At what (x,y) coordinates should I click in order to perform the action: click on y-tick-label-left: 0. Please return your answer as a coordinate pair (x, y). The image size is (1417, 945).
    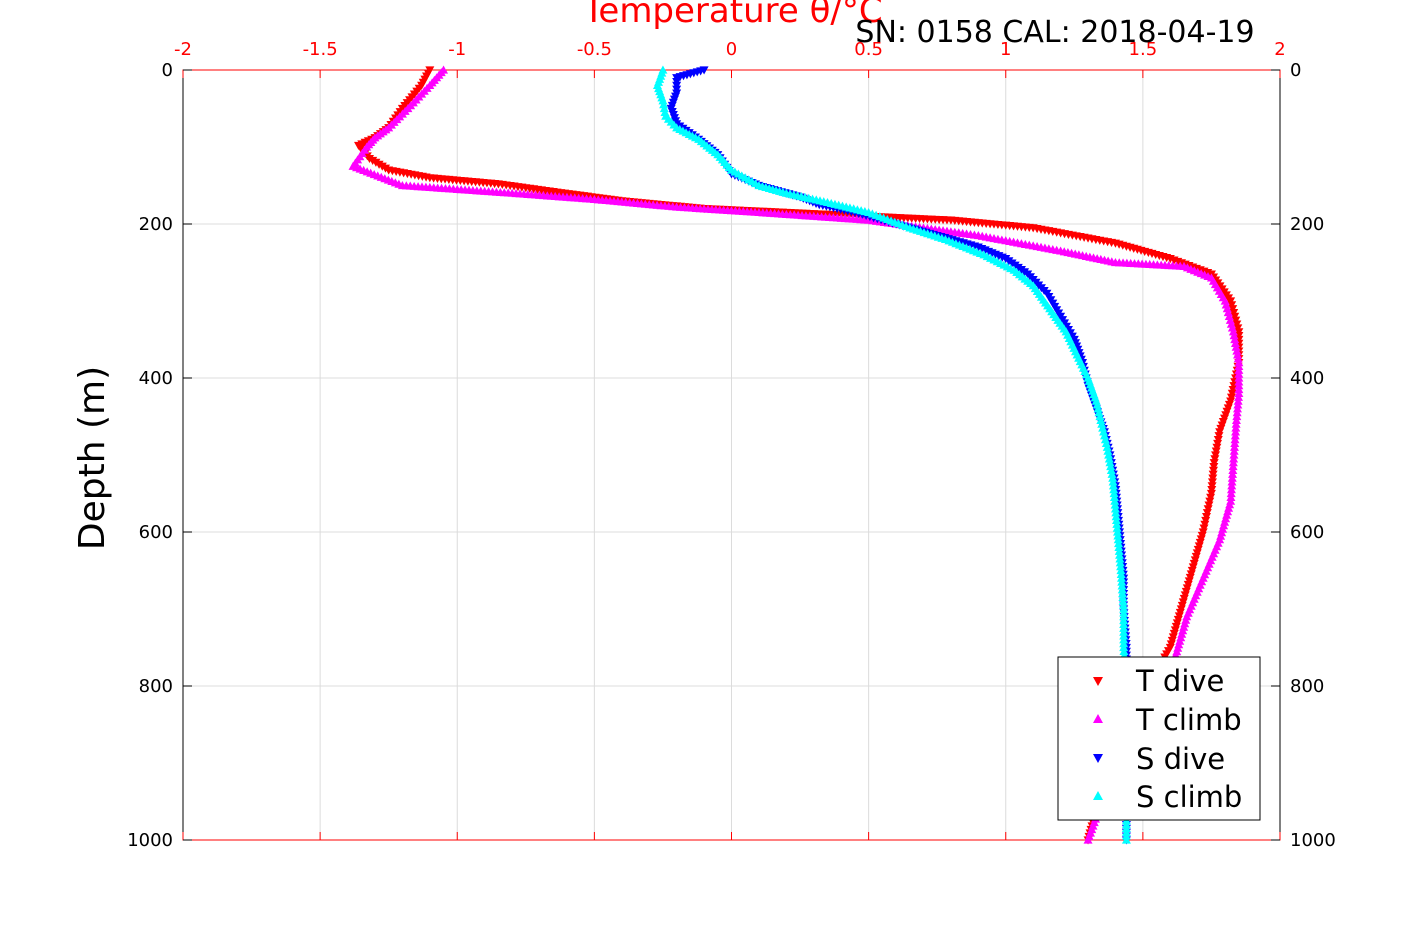
    Looking at the image, I should click on (167, 70).